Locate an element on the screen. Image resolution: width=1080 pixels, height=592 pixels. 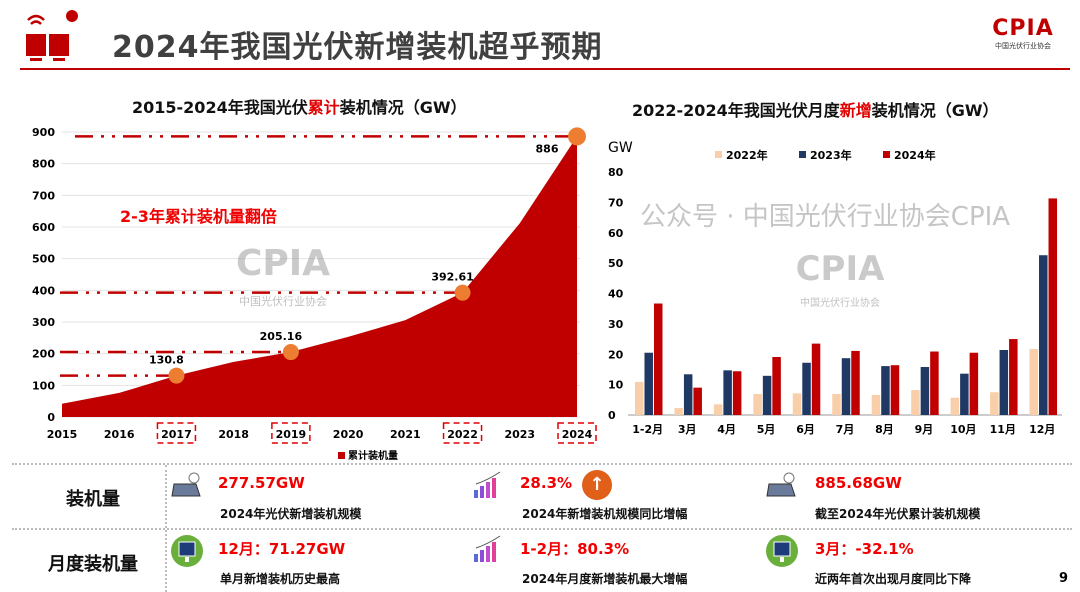
page-number: 9 is located at coordinates (1063, 578).